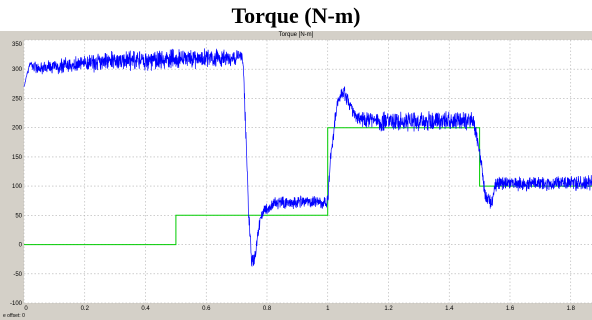 The image size is (592, 320). What do you see at coordinates (16, 304) in the screenshot?
I see `y-tick-label: -100` at bounding box center [16, 304].